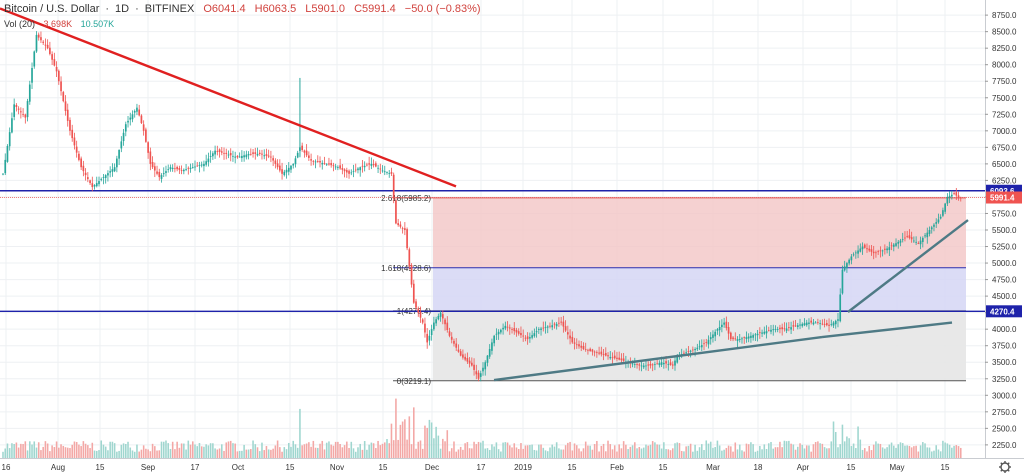 Image resolution: width=1024 pixels, height=476 pixels. I want to click on price-tick-label: 7500.0, so click(1004, 98).